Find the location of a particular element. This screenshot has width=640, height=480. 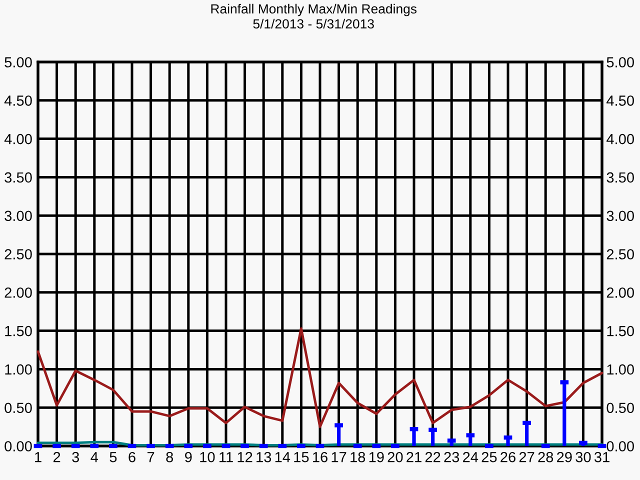

x-tick-label: 8 is located at coordinates (170, 457).